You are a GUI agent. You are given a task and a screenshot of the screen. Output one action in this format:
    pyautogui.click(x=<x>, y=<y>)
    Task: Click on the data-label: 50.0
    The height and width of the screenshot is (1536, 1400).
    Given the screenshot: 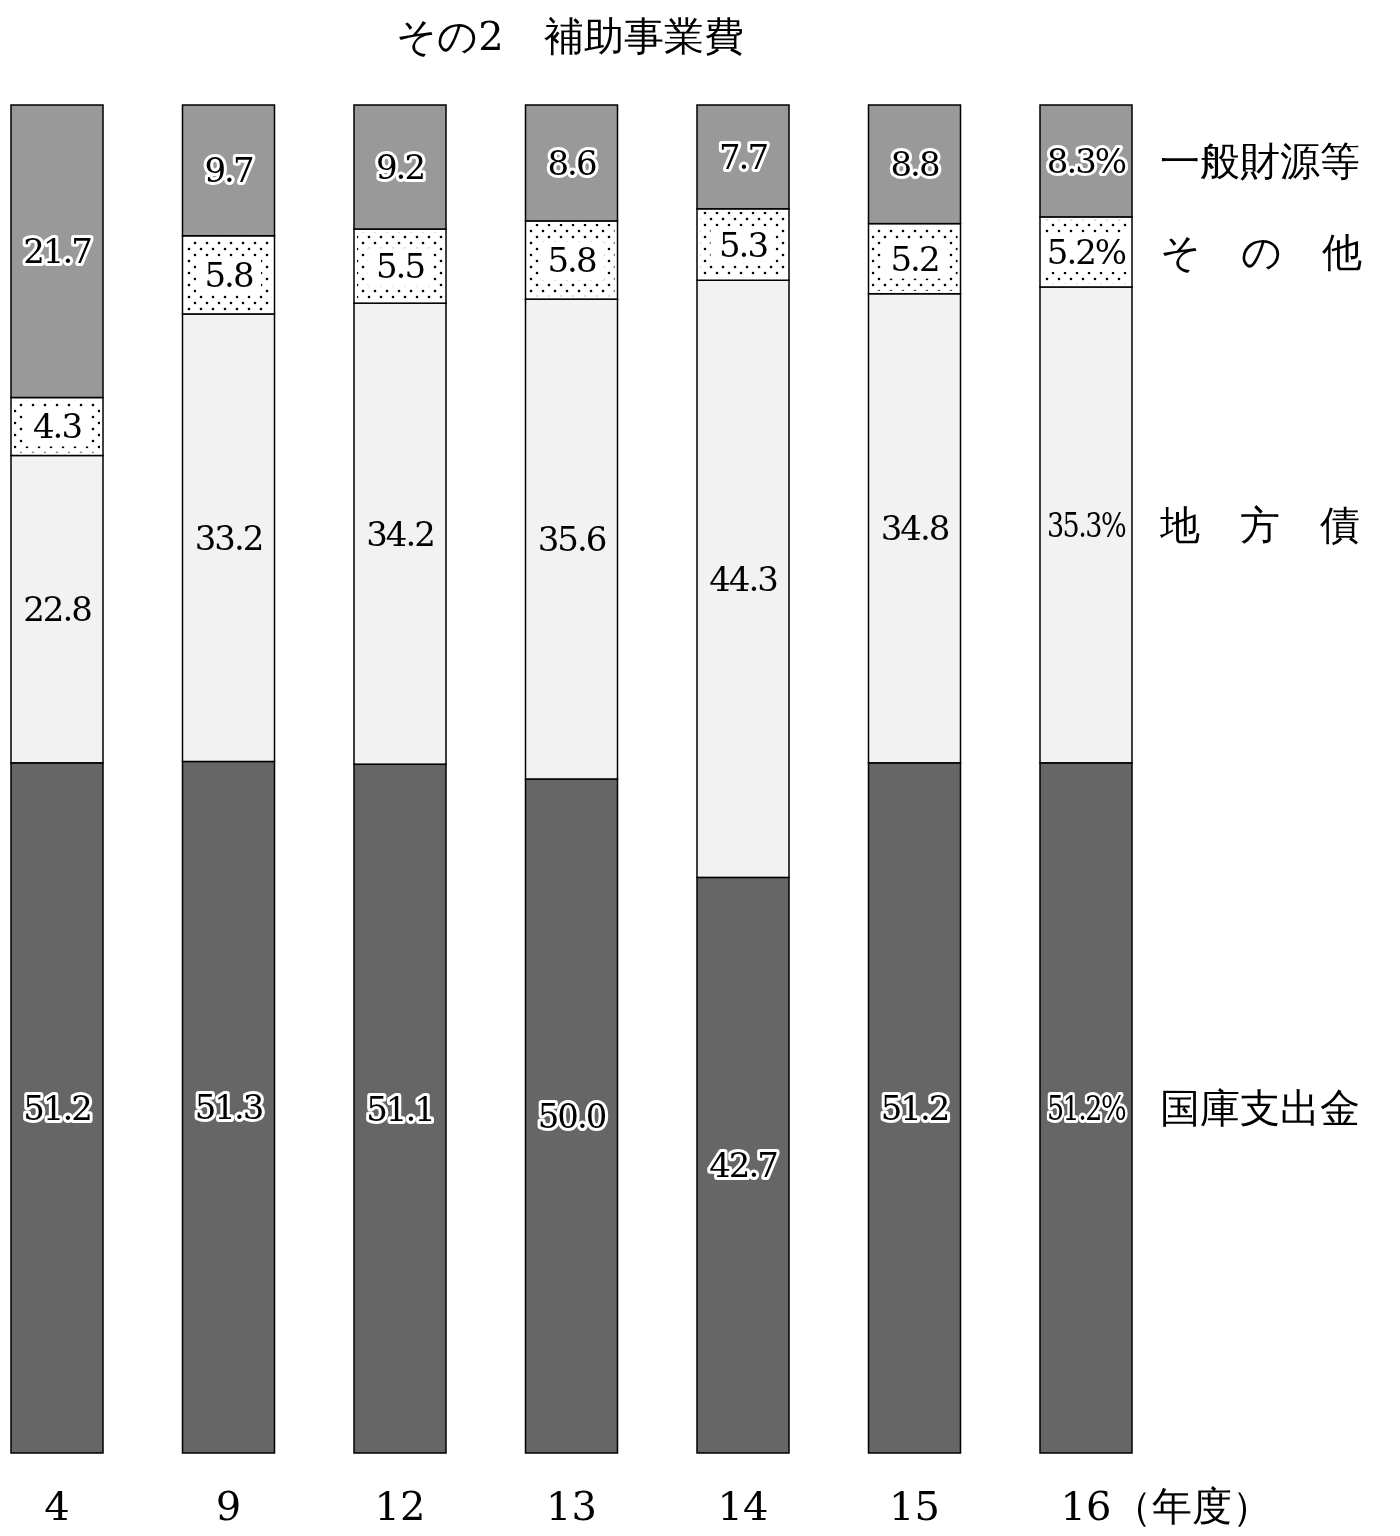 What is the action you would take?
    pyautogui.click(x=571, y=1116)
    